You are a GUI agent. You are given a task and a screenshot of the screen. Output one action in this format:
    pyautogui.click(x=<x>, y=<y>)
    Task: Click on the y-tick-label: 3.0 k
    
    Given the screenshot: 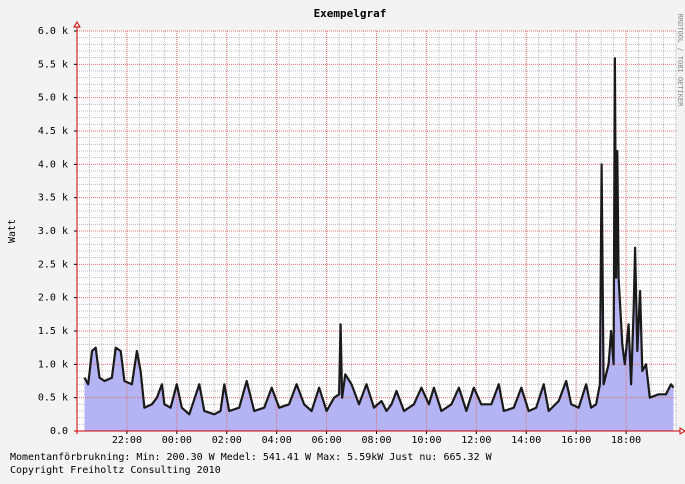 What is the action you would take?
    pyautogui.click(x=53, y=231)
    